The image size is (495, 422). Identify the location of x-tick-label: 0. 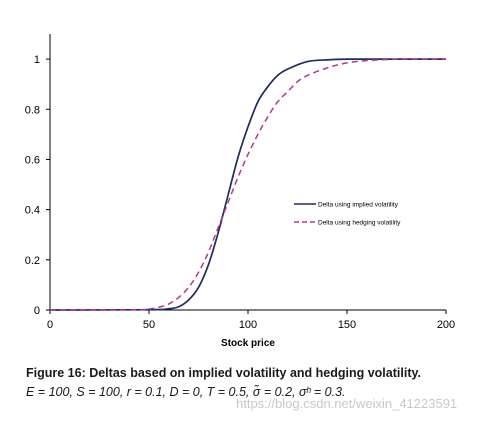
(50, 325).